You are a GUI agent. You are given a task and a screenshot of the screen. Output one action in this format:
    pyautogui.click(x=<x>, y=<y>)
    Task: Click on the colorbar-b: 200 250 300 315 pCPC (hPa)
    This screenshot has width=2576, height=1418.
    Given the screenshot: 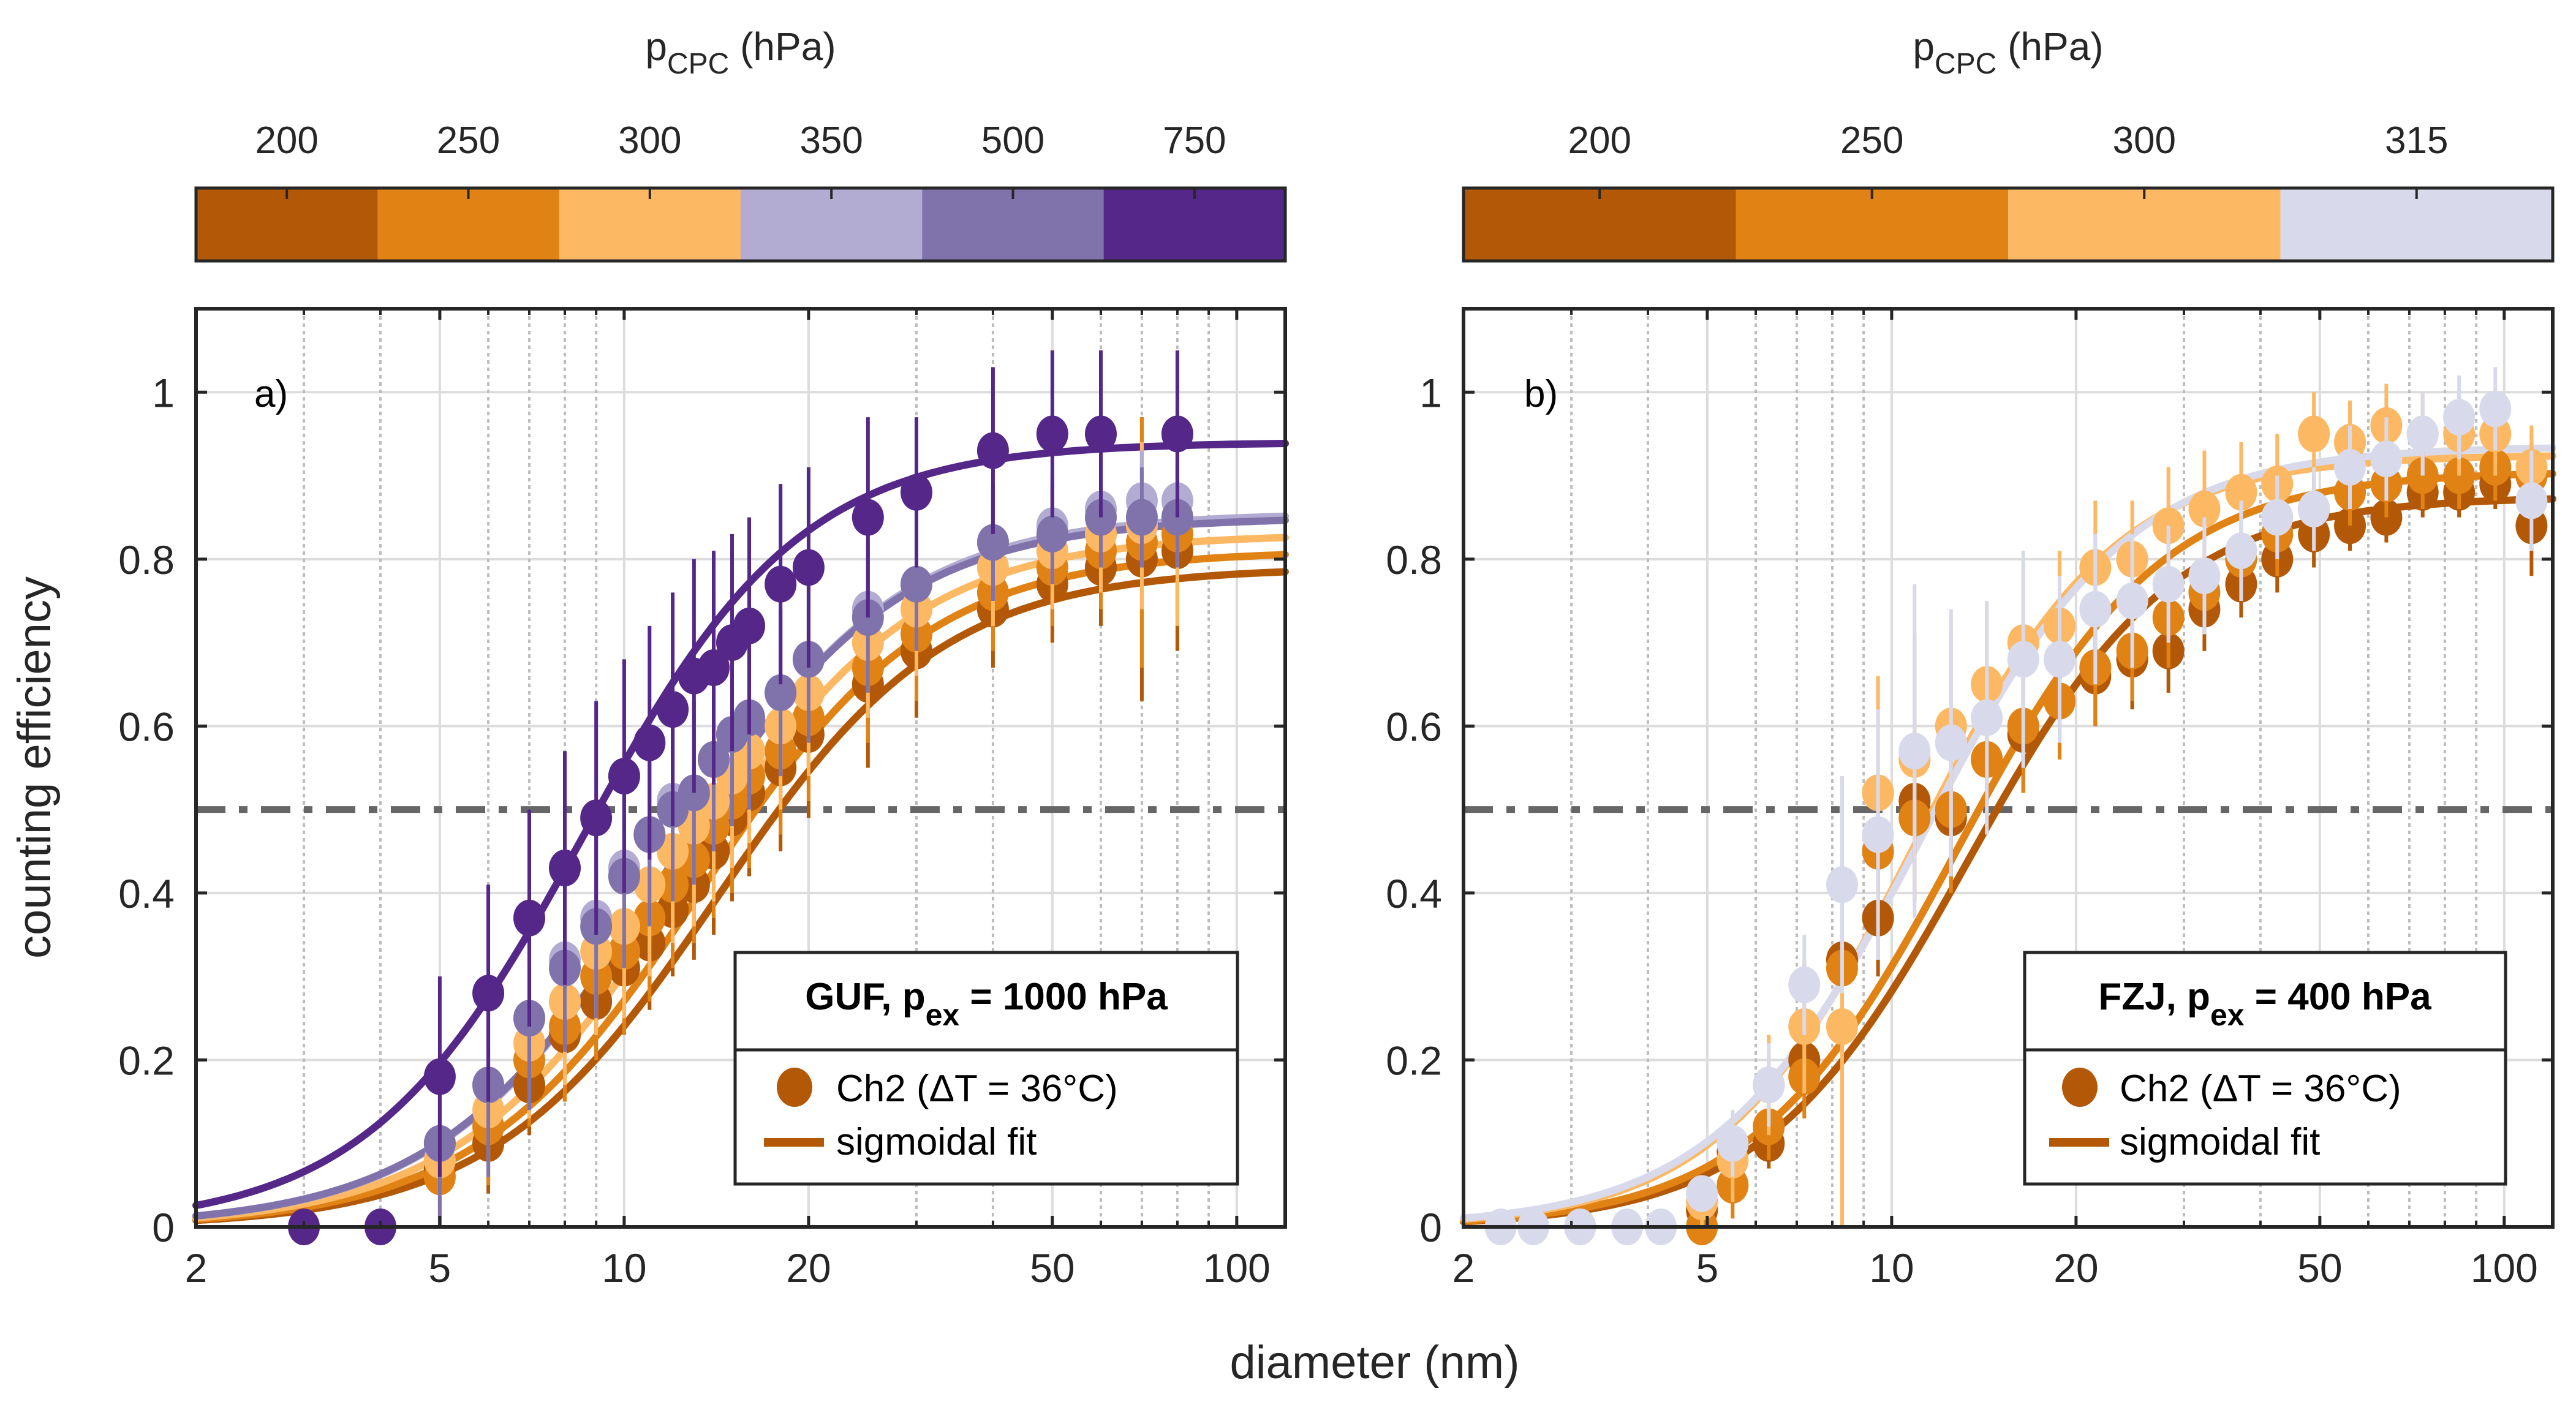 What is the action you would take?
    pyautogui.click(x=2008, y=144)
    